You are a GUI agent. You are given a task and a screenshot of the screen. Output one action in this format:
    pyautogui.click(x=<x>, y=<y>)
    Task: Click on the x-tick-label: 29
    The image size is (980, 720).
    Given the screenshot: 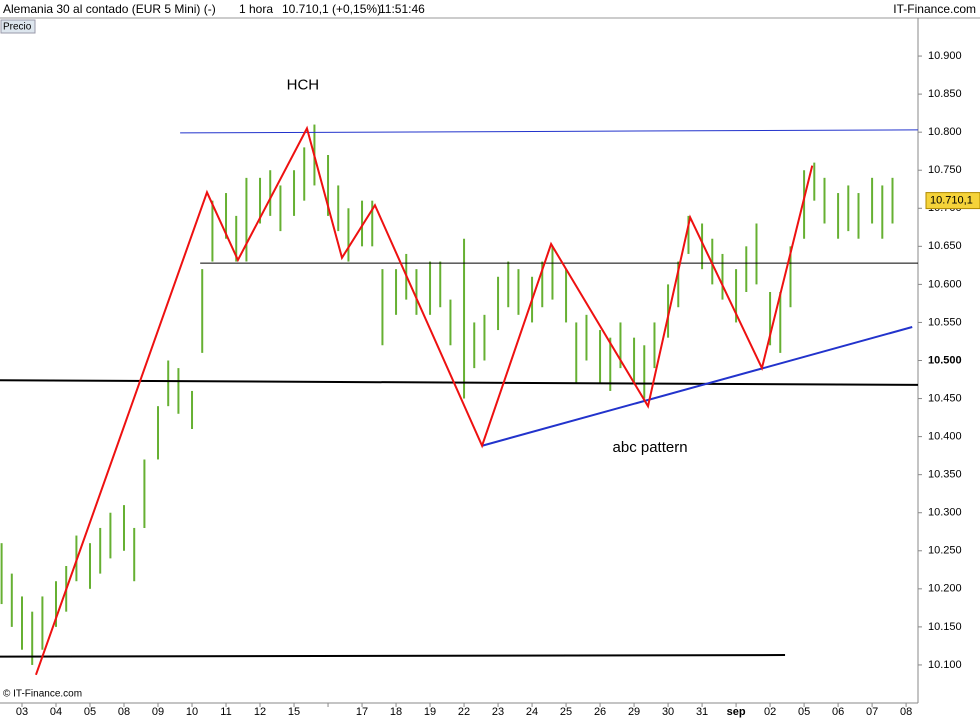 What is the action you would take?
    pyautogui.click(x=634, y=712)
    